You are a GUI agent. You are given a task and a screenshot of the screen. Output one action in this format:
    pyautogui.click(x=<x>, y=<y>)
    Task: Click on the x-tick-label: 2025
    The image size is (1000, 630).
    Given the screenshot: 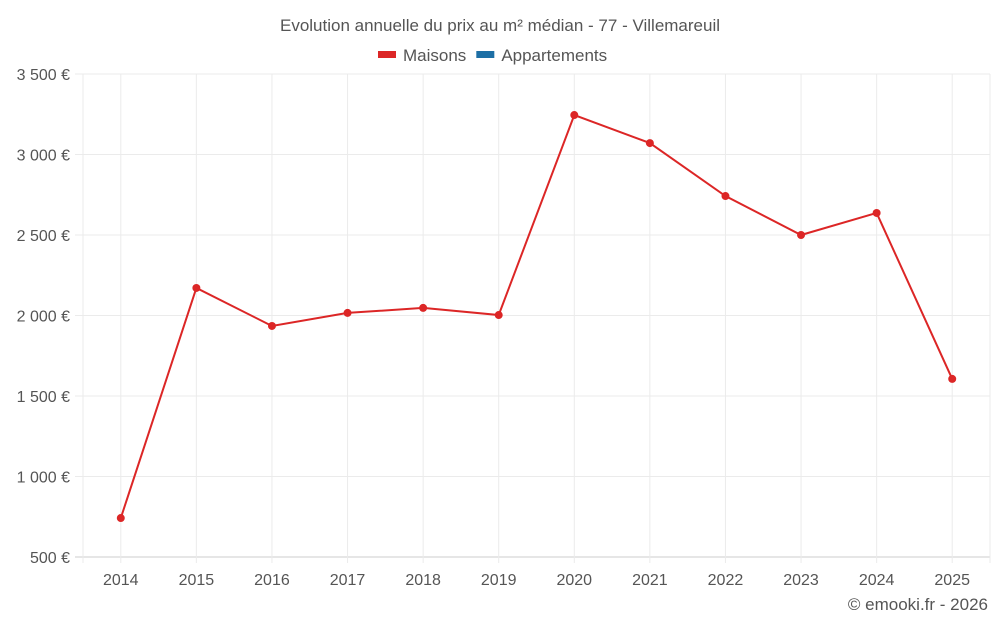 What is the action you would take?
    pyautogui.click(x=952, y=580)
    